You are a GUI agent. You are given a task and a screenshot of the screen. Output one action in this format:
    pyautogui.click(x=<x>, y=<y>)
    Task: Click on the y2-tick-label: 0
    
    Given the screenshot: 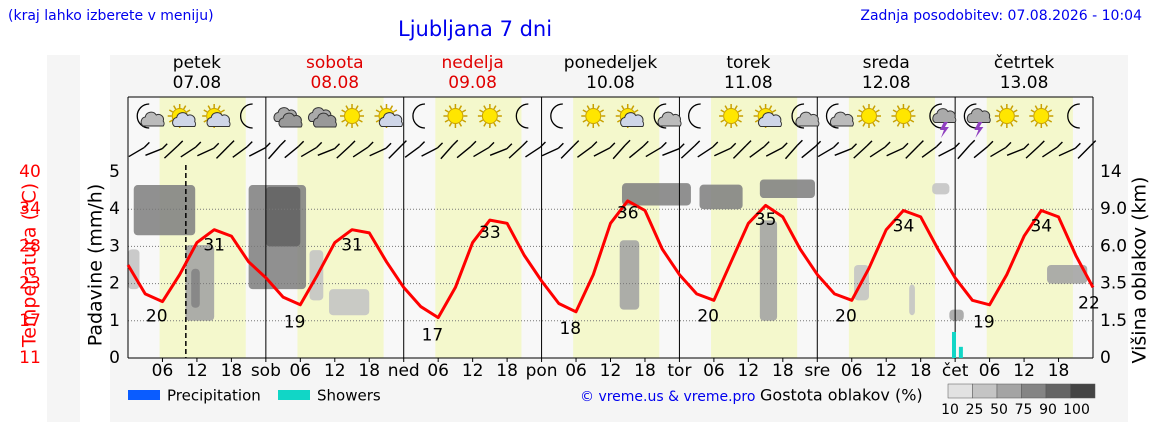 What is the action you would take?
    pyautogui.click(x=1105, y=358)
    